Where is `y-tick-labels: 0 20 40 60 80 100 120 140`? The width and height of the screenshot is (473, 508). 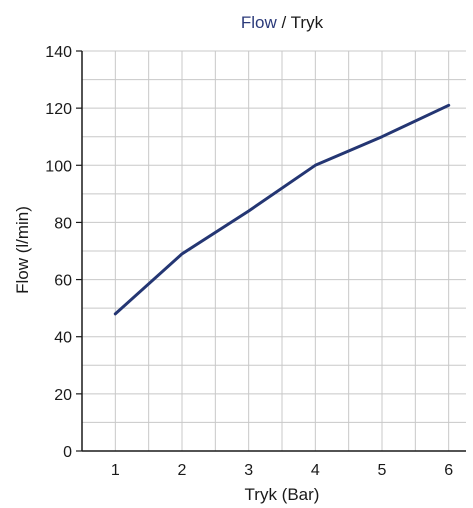 y-tick-labels: 0 20 40 60 80 100 120 140 is located at coordinates (58, 252).